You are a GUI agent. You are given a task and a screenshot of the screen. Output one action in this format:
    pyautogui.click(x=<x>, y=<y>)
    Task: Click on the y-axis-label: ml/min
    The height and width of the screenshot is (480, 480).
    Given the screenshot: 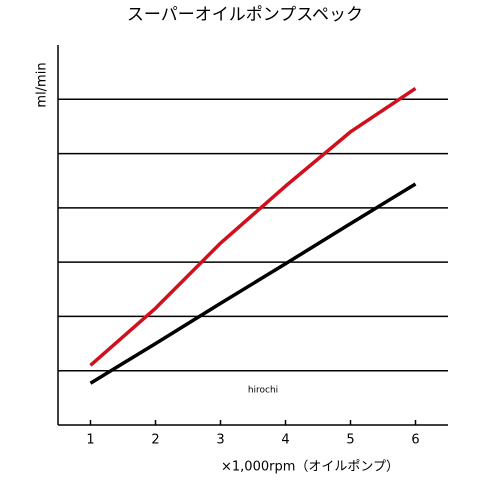 What is the action you would take?
    pyautogui.click(x=42, y=84)
    